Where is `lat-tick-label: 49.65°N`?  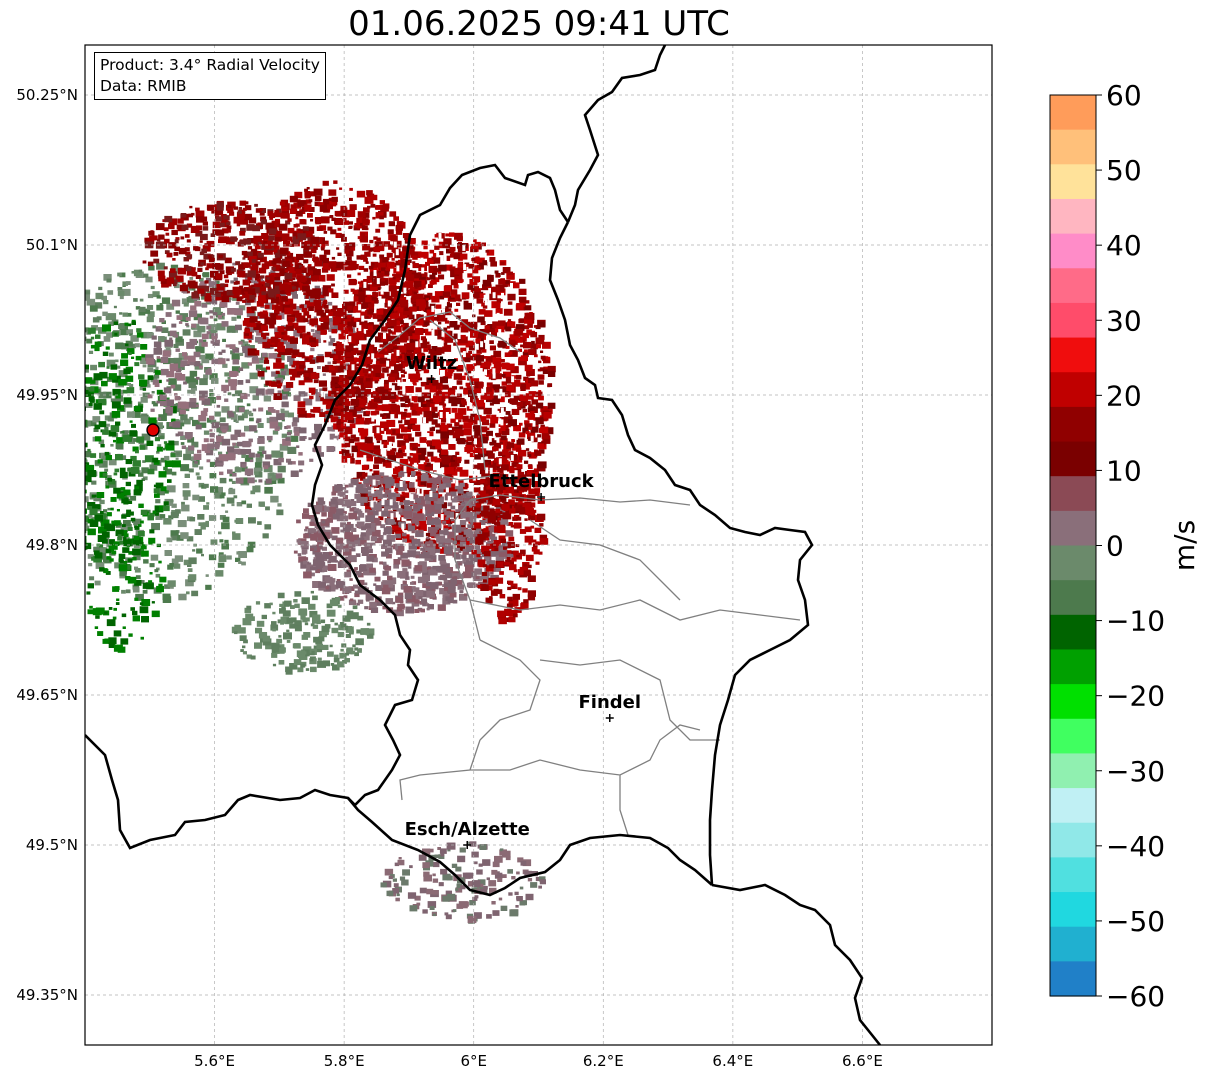
lat-tick-label: 49.65°N is located at coordinates (47, 695).